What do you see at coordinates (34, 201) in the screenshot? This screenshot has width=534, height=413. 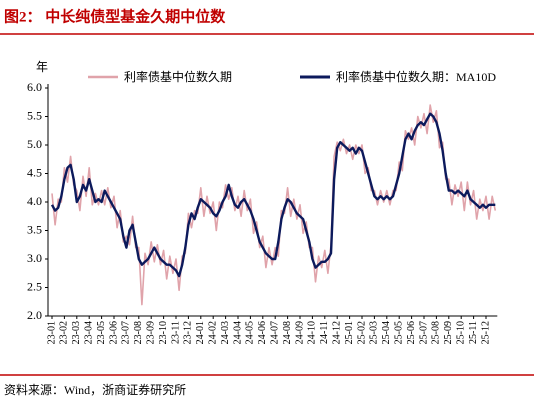 I see `y-tick-label: 4.0` at bounding box center [34, 201].